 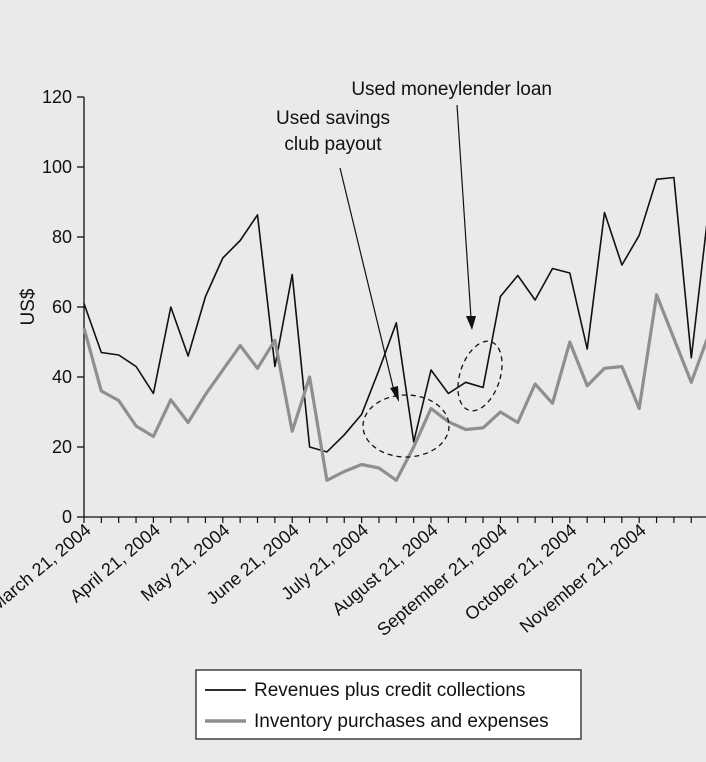 I want to click on legend-box, so click(x=388, y=704).